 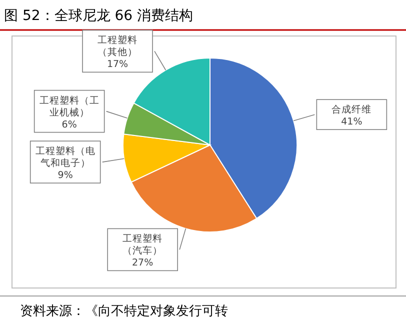 I want to click on slice-label: 工程塑料（汽车）, so click(x=142, y=244).